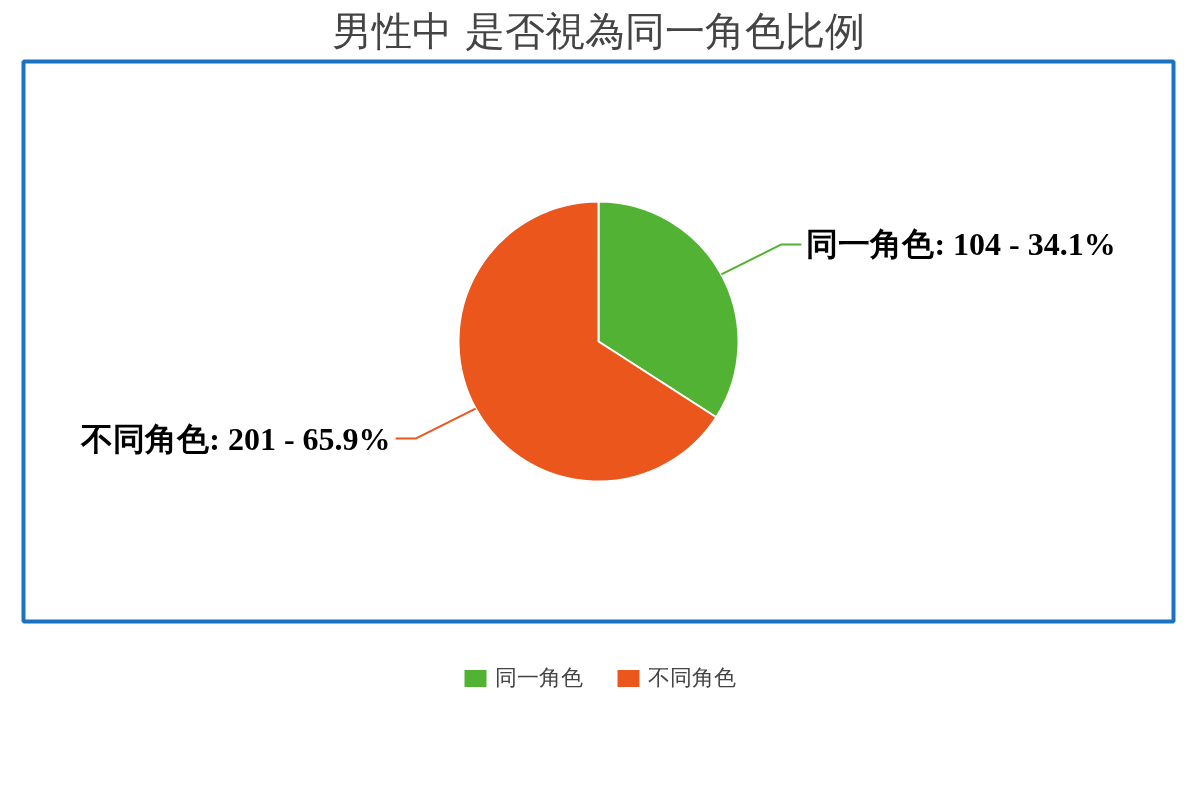 The image size is (1200, 800). What do you see at coordinates (961, 244) in the screenshot?
I see `data-label: 同一角色: 104 - 34.1%` at bounding box center [961, 244].